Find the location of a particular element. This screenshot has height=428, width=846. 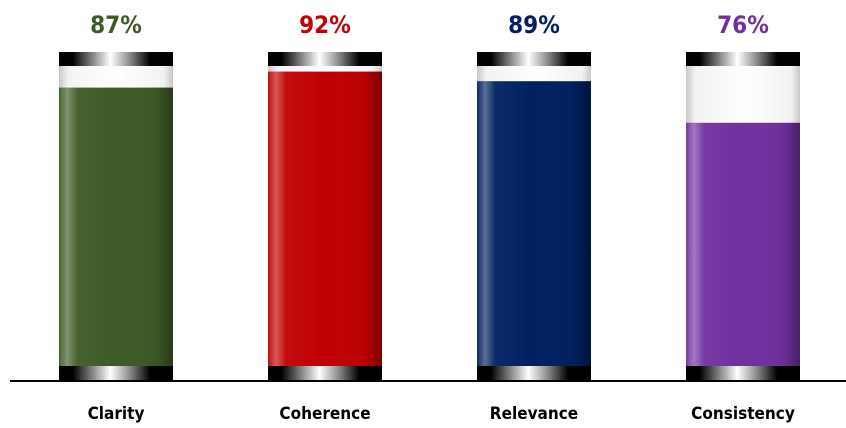

category-label-coherence: Coherence is located at coordinates (324, 414).